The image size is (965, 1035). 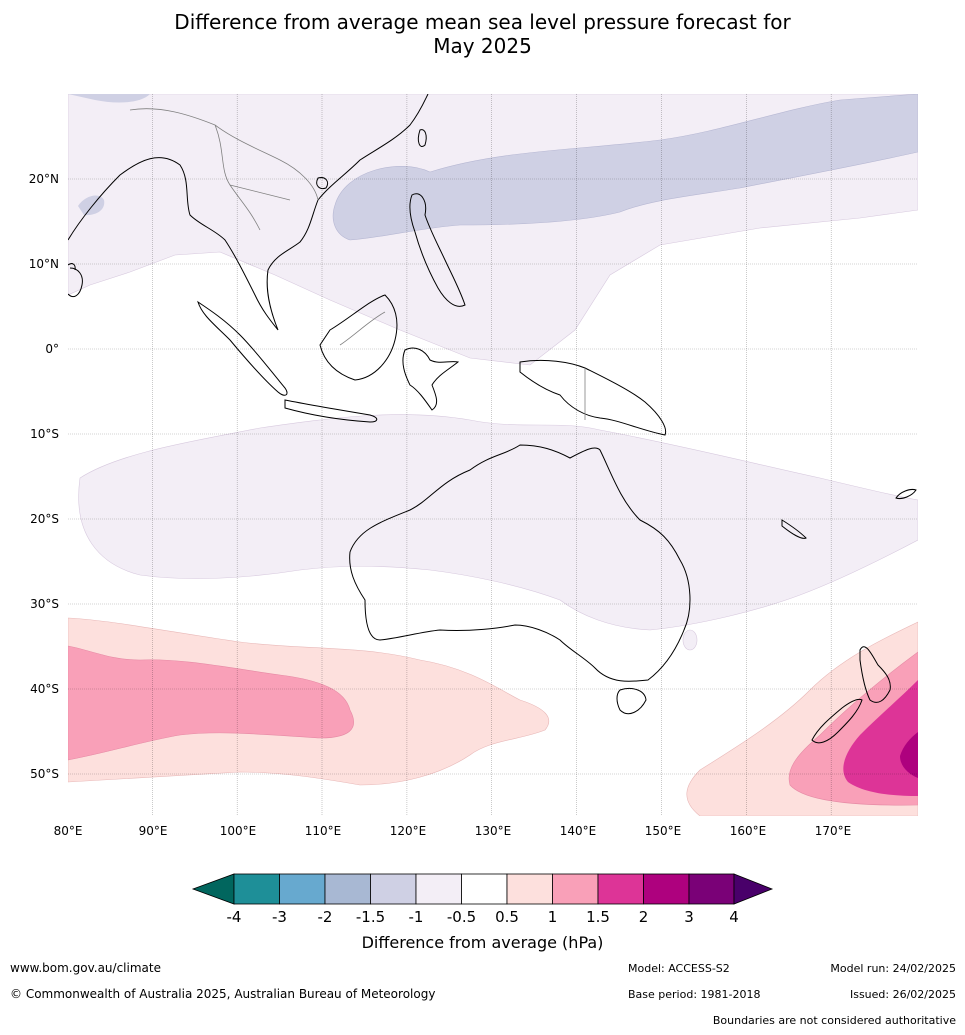 What do you see at coordinates (553, 917) in the screenshot?
I see `colorbar-tick: 1` at bounding box center [553, 917].